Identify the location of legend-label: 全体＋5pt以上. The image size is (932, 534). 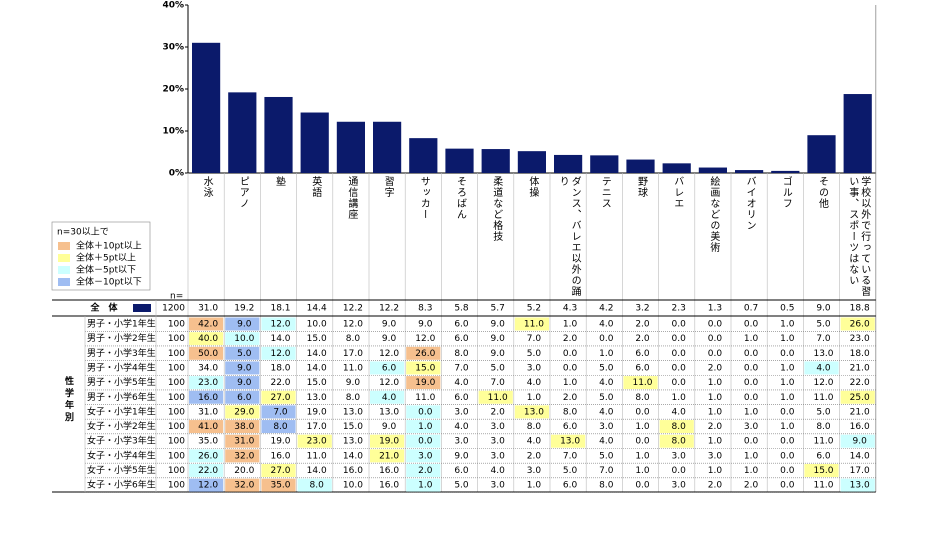
(106, 258).